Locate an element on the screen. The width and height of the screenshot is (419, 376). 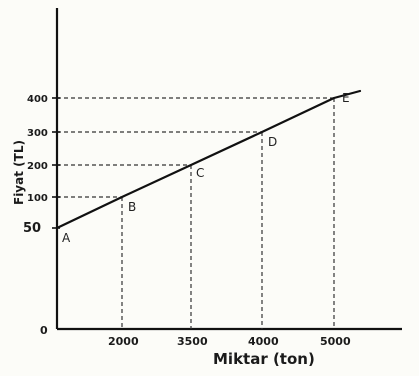
x-tick-label: 5000 is located at coordinates (335, 341).